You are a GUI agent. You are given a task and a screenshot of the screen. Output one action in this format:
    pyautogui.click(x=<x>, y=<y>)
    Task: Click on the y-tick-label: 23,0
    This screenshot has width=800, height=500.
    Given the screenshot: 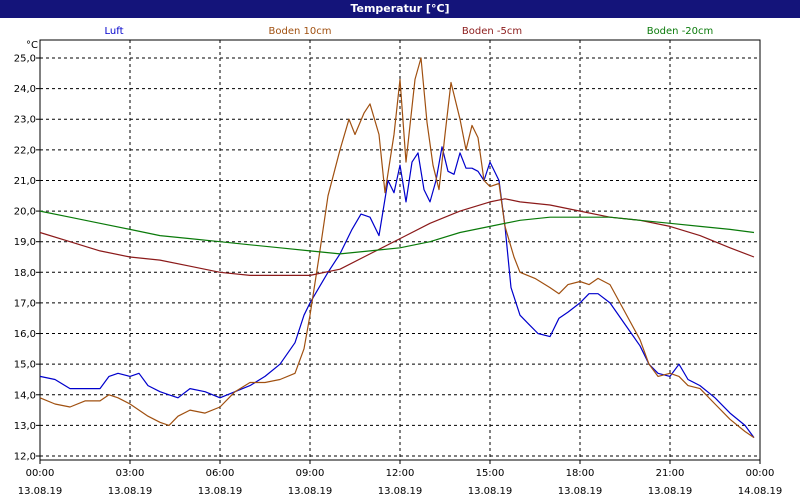 What is the action you would take?
    pyautogui.click(x=25, y=120)
    